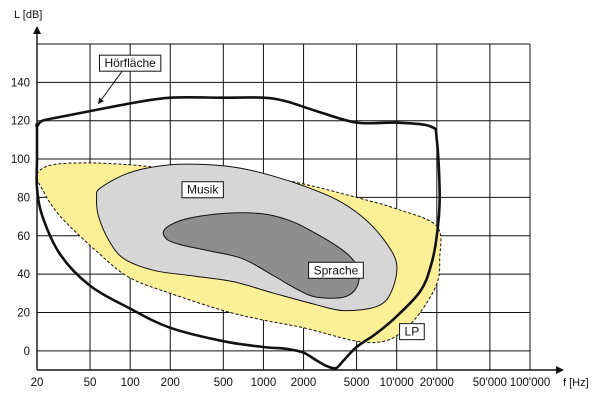 This screenshot has height=403, width=605. Describe the element at coordinates (23, 237) in the screenshot. I see `y-tick-label: 60` at that location.